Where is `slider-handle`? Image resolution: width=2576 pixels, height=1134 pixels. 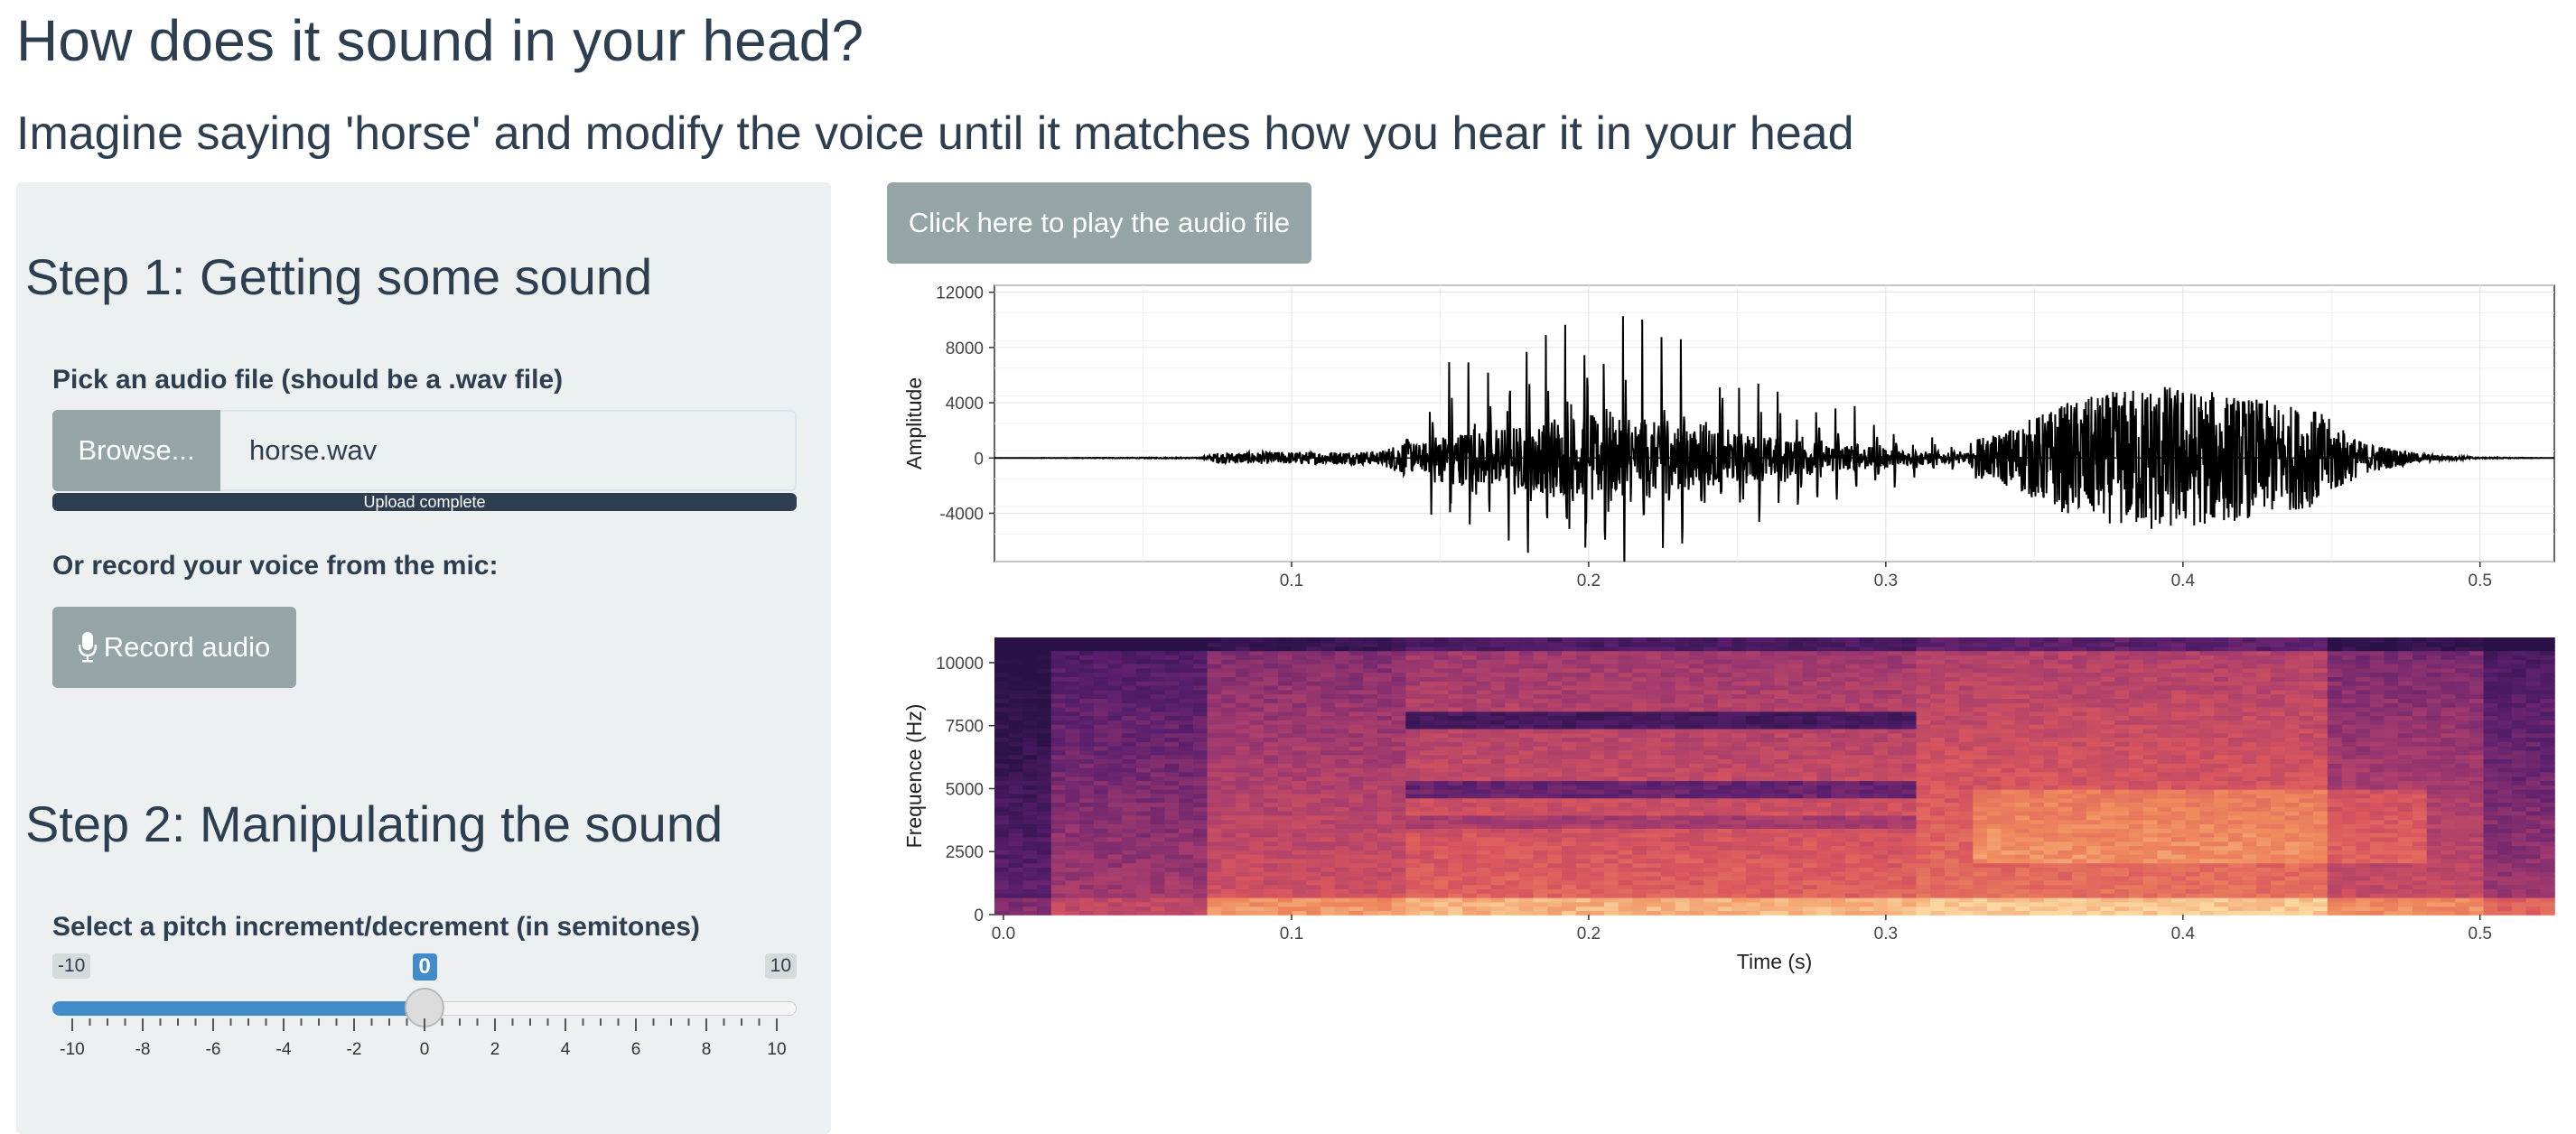
slider-handle is located at coordinates (424, 1007).